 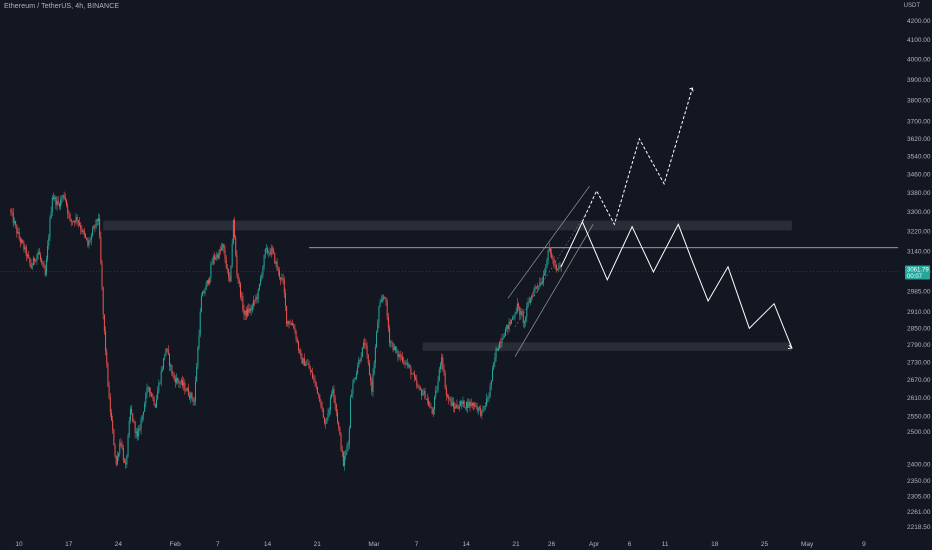 What do you see at coordinates (715, 544) in the screenshot?
I see `x-tick-label: 18` at bounding box center [715, 544].